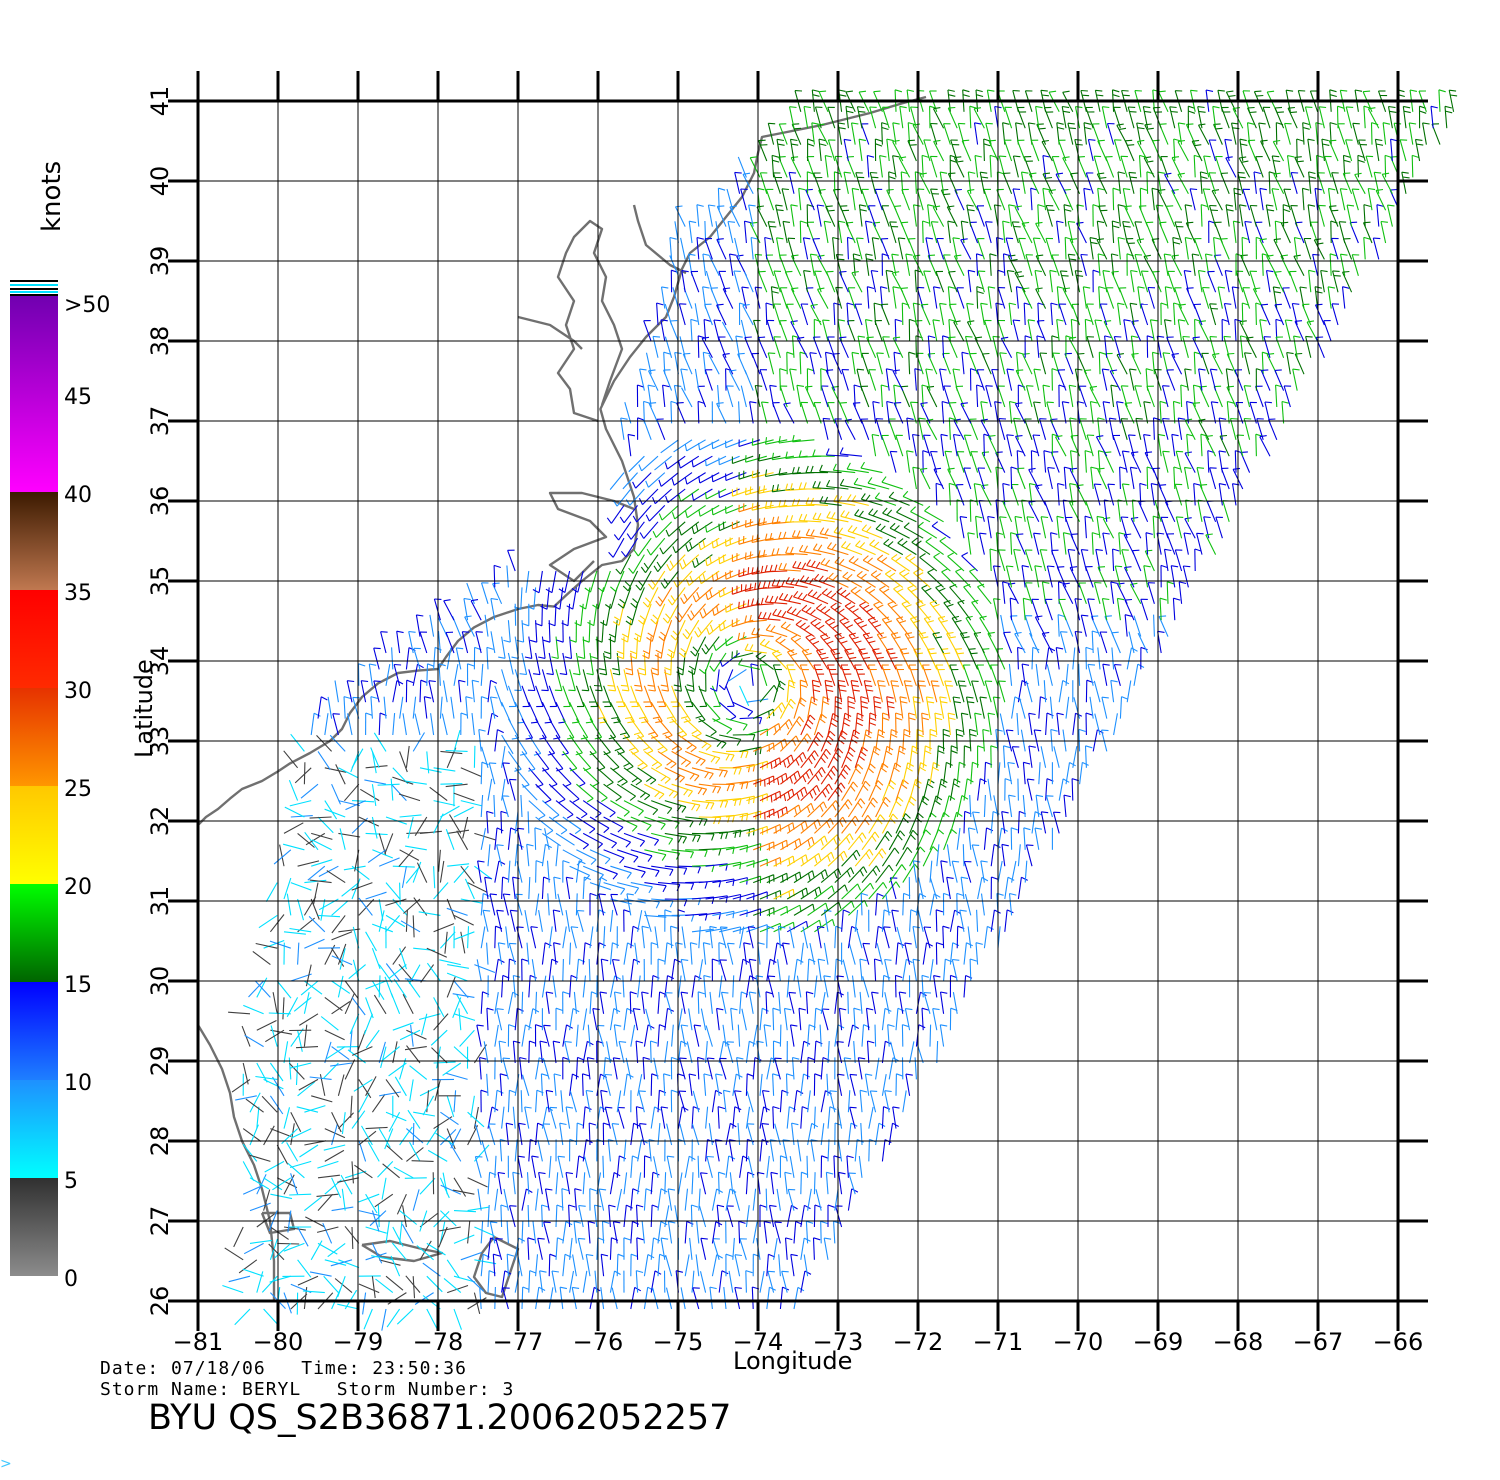  I want to click on y-tick-label: 40, so click(160, 181).